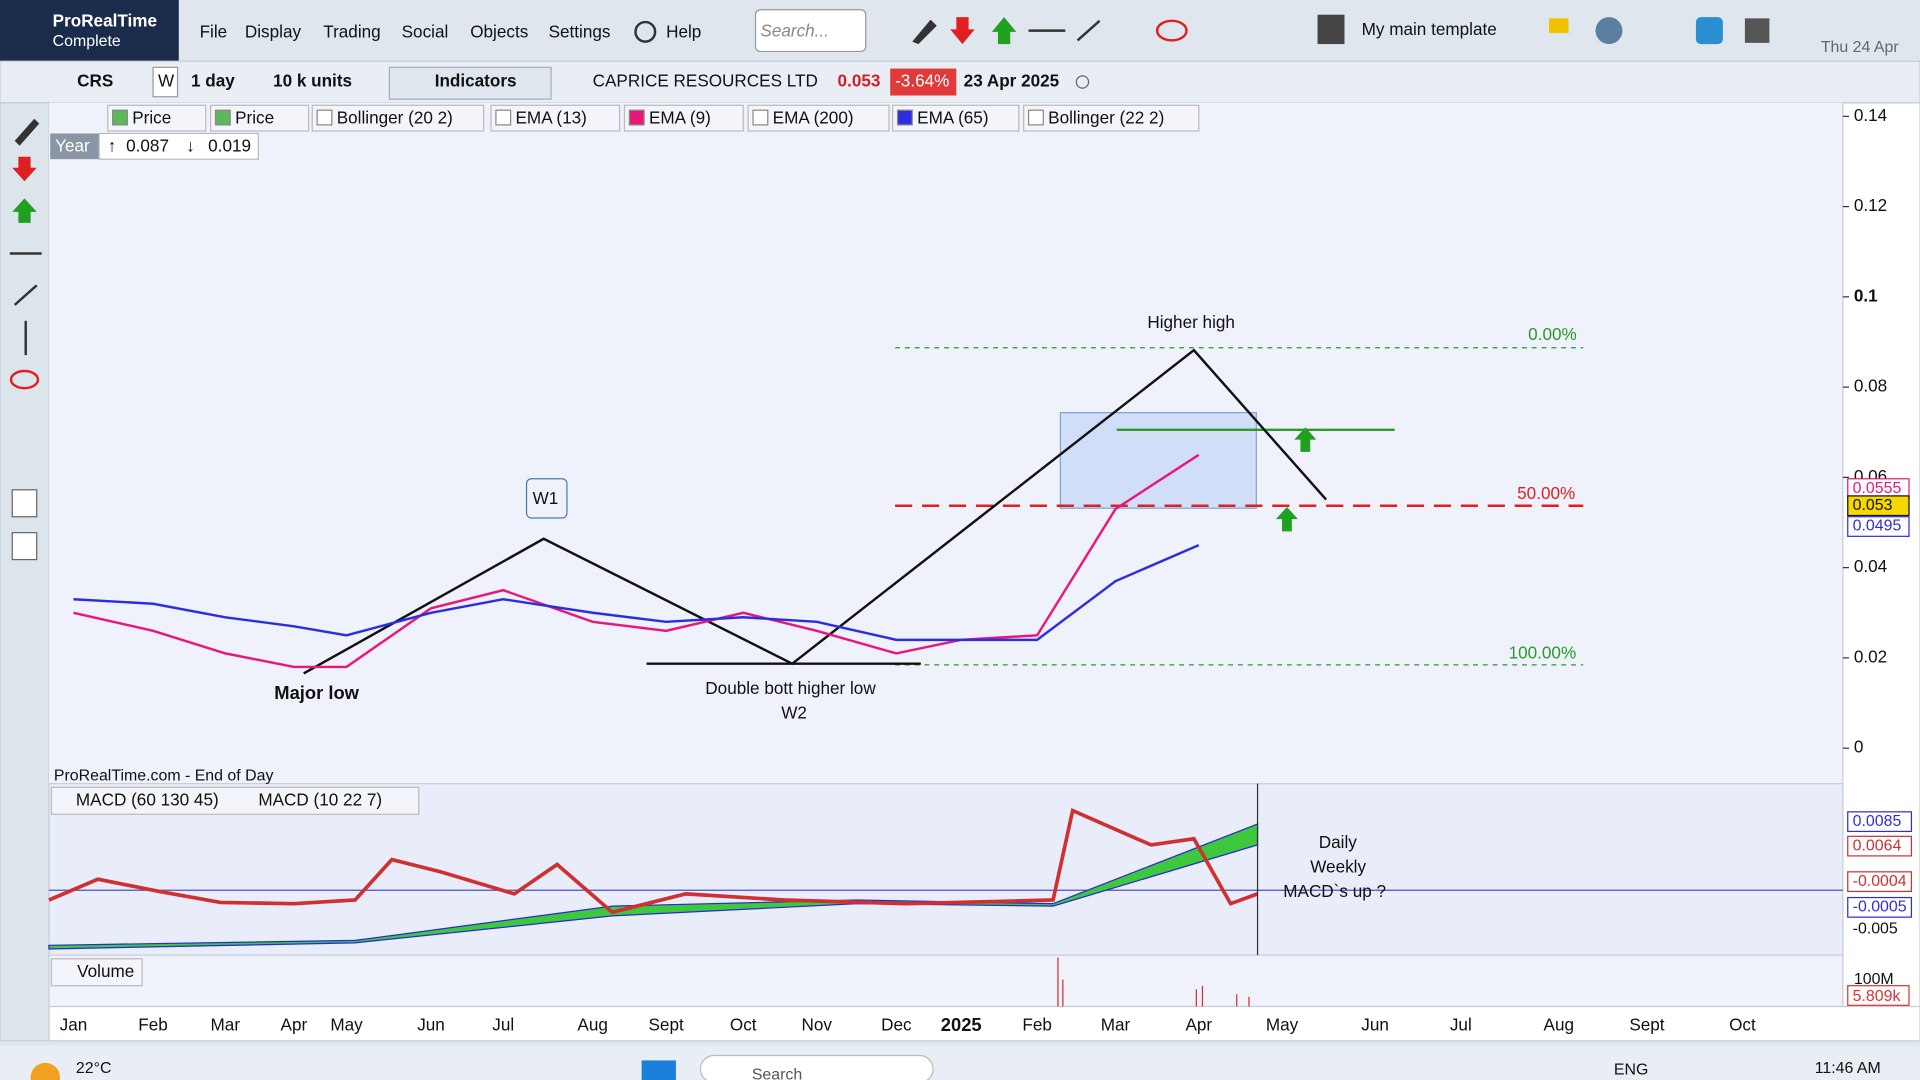 This screenshot has width=1920, height=1080. What do you see at coordinates (1559, 1025) in the screenshot?
I see `x-tick-label: Aug` at bounding box center [1559, 1025].